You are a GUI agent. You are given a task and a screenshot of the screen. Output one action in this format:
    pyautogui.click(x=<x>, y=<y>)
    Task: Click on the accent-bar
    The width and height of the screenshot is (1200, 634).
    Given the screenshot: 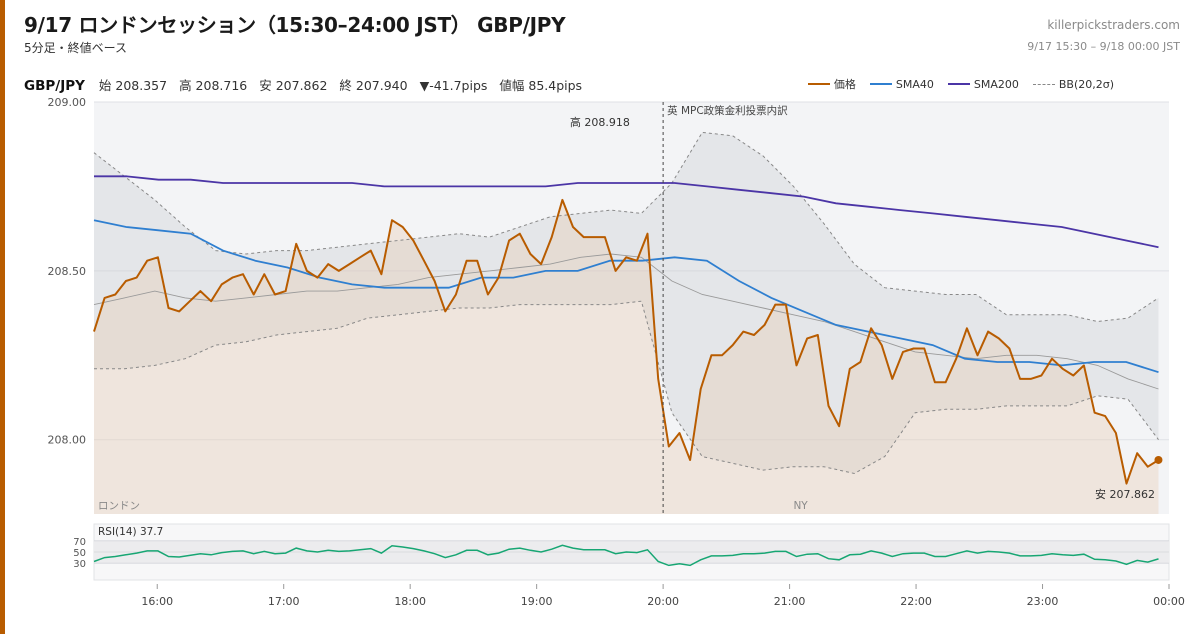 What is the action you would take?
    pyautogui.click(x=2, y=317)
    